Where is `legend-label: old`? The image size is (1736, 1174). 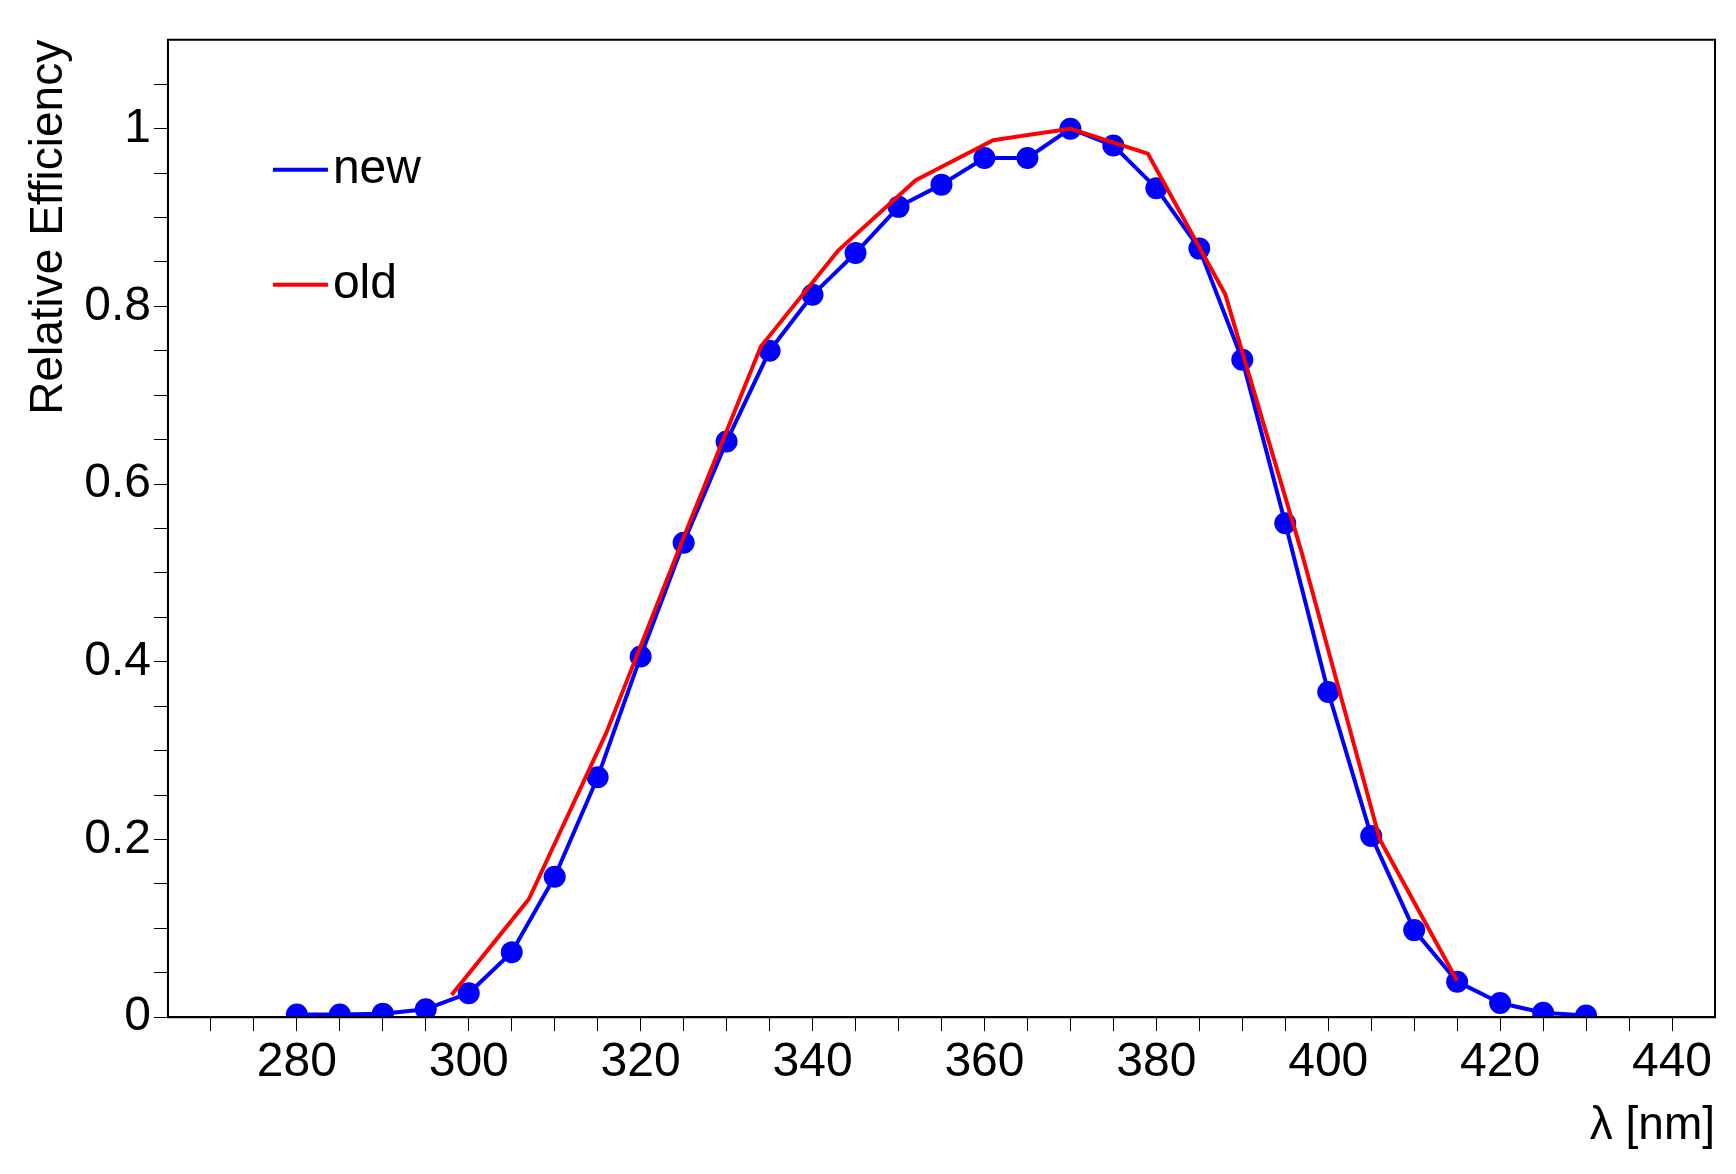 legend-label: old is located at coordinates (364, 282).